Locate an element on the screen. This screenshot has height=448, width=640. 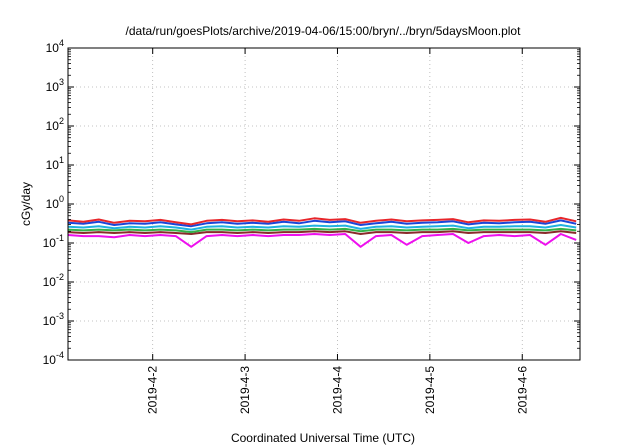
x-axis-label: Coordinated Universal Time (UTC) is located at coordinates (323, 438).